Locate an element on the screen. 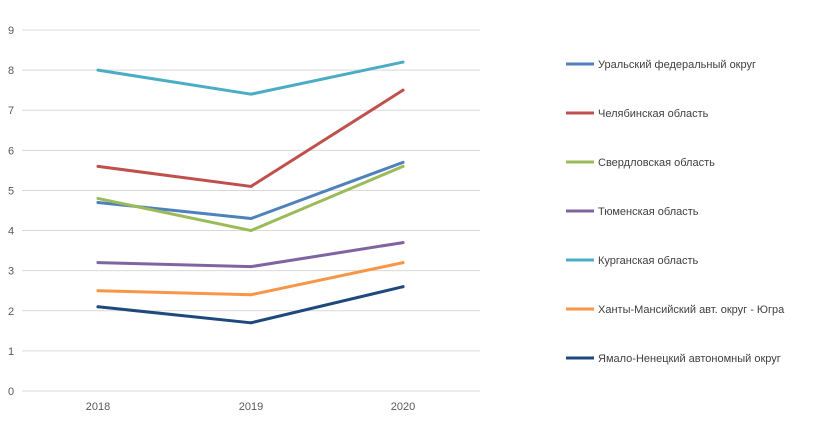 This screenshot has width=824, height=448. y-tick-label: 7 is located at coordinates (11, 111).